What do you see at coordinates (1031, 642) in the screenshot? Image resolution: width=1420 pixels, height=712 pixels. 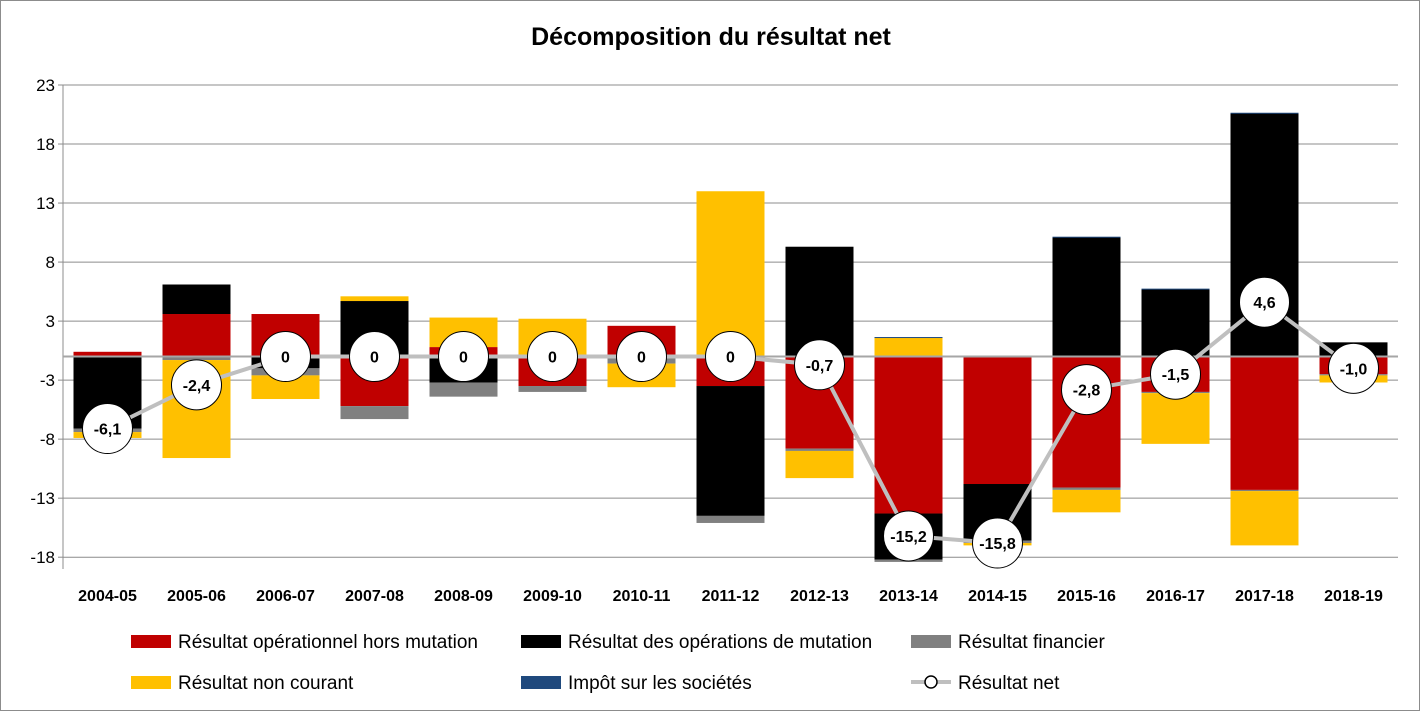 I see `legend-label: Résultat financier` at bounding box center [1031, 642].